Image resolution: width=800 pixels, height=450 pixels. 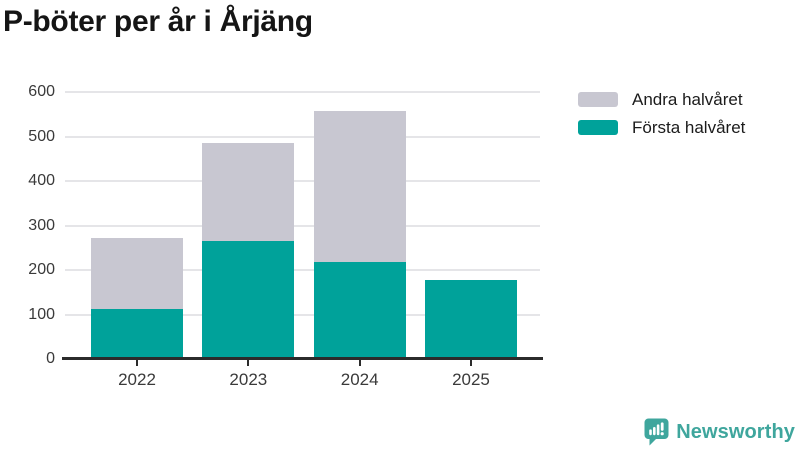 What do you see at coordinates (41, 314) in the screenshot?
I see `y-axis-label-100: 100` at bounding box center [41, 314].